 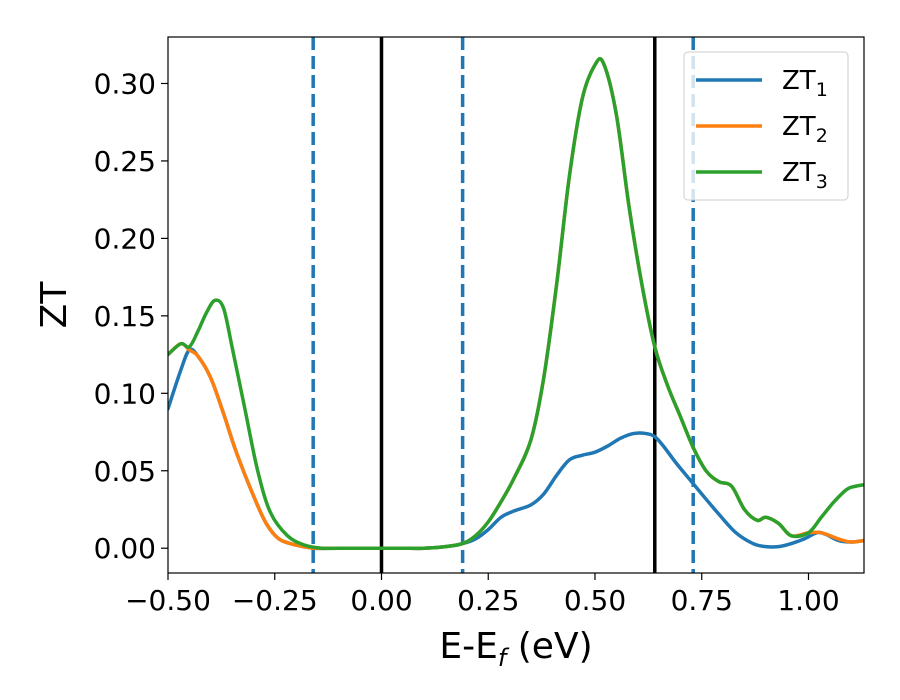 I want to click on x-tick-label: −0.25, so click(x=275, y=600).